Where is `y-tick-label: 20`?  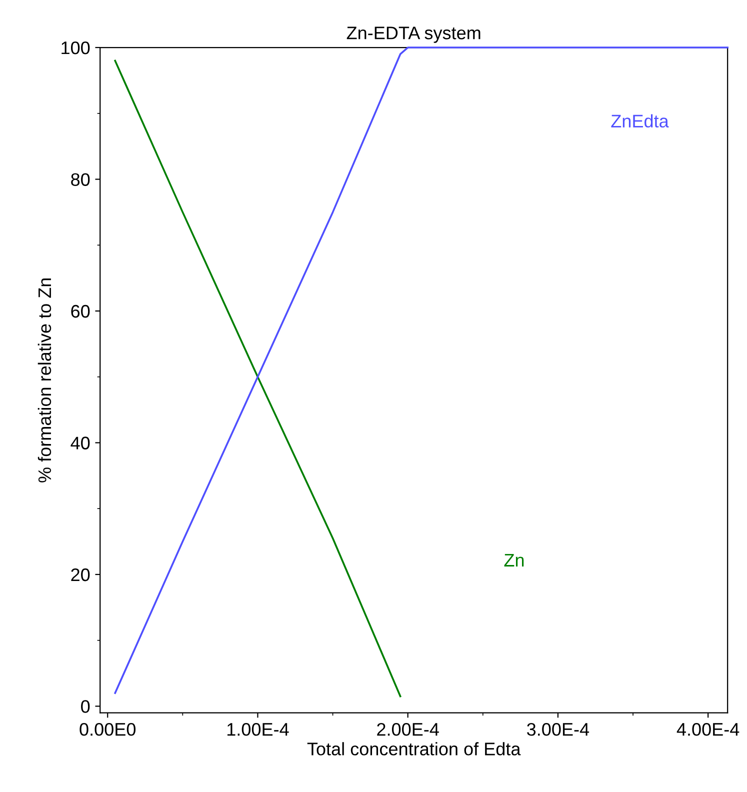
y-tick-label: 20 is located at coordinates (80, 575).